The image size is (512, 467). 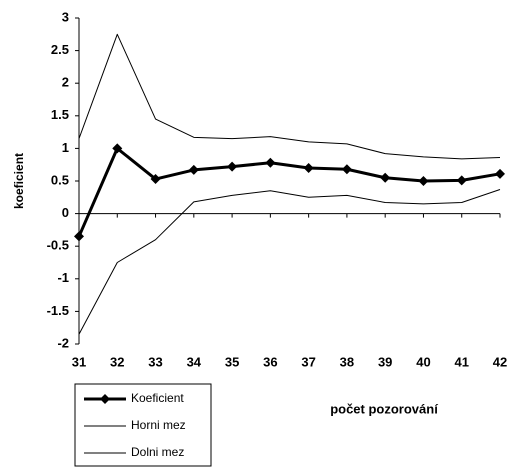 I want to click on x-tick-label: 37, so click(x=308, y=361).